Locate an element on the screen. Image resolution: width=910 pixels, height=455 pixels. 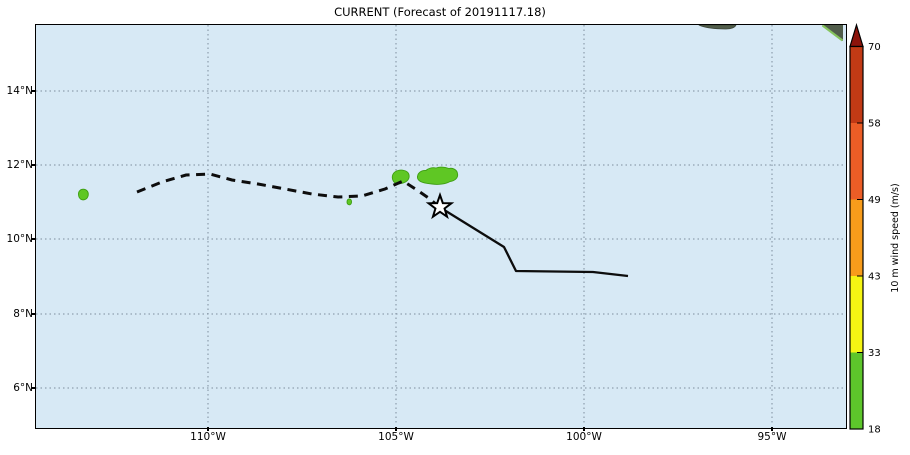
colorbar-tick-33: 33 is located at coordinates (874, 353).